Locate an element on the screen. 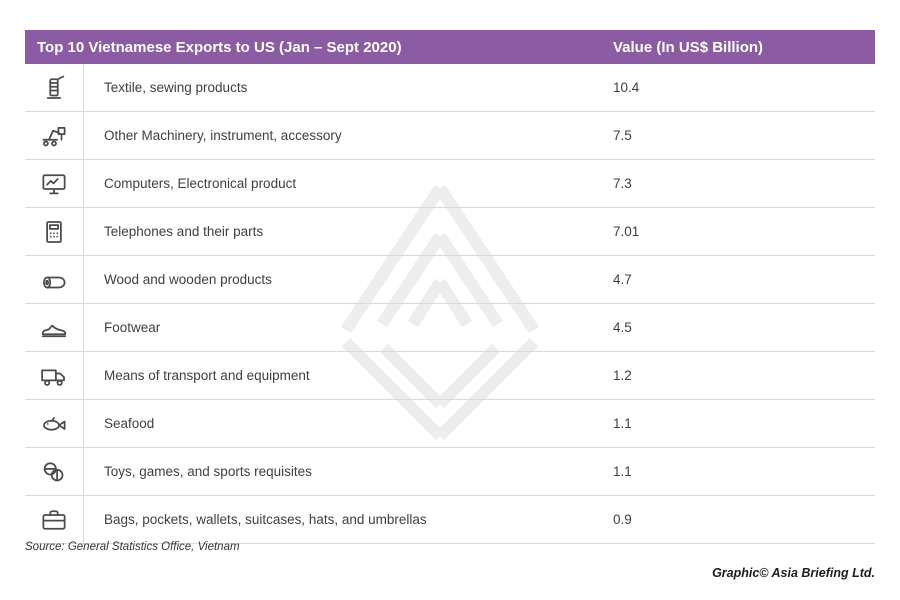  thread-spool-icon is located at coordinates (54, 87).